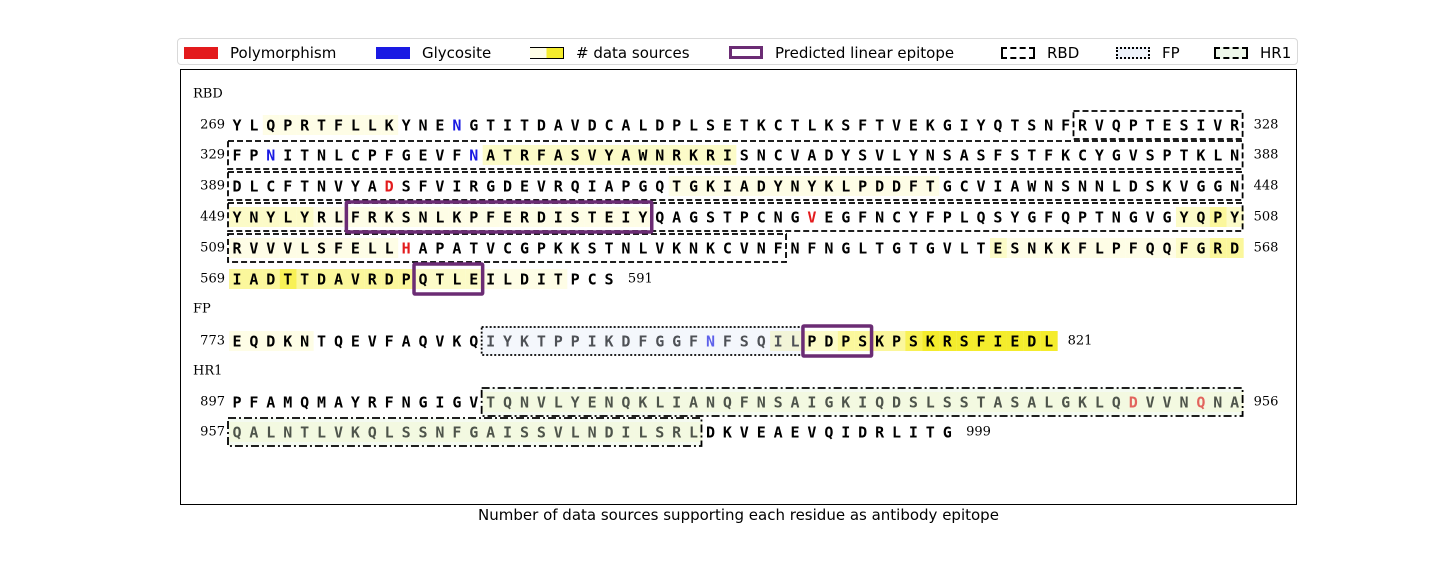 The image size is (1440, 576). Describe the element at coordinates (841, 52) in the screenshot. I see `legend-epitope: Predicted linear epitope` at that location.